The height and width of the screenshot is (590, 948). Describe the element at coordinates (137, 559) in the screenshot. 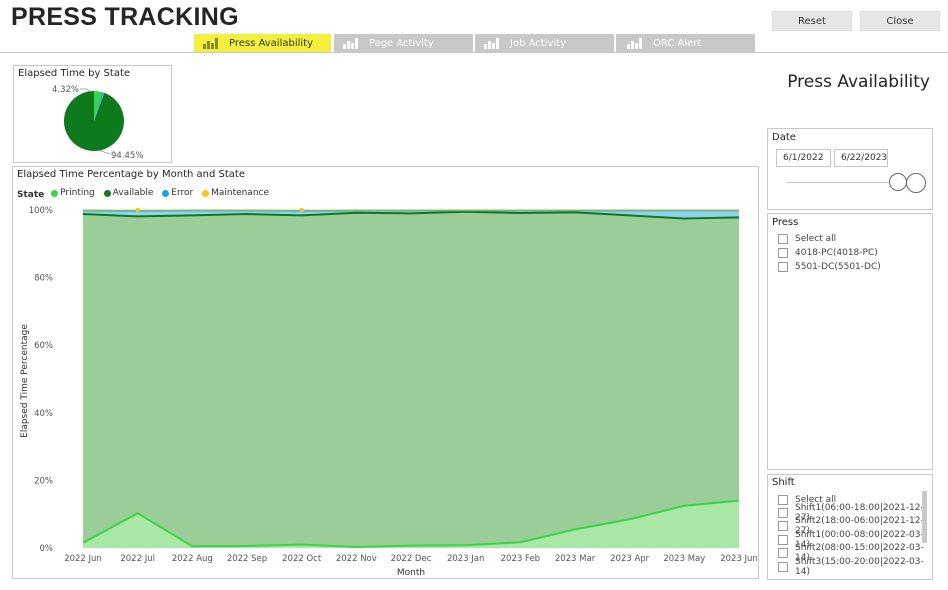

I see `x-tick-label: 2022 Jul` at that location.